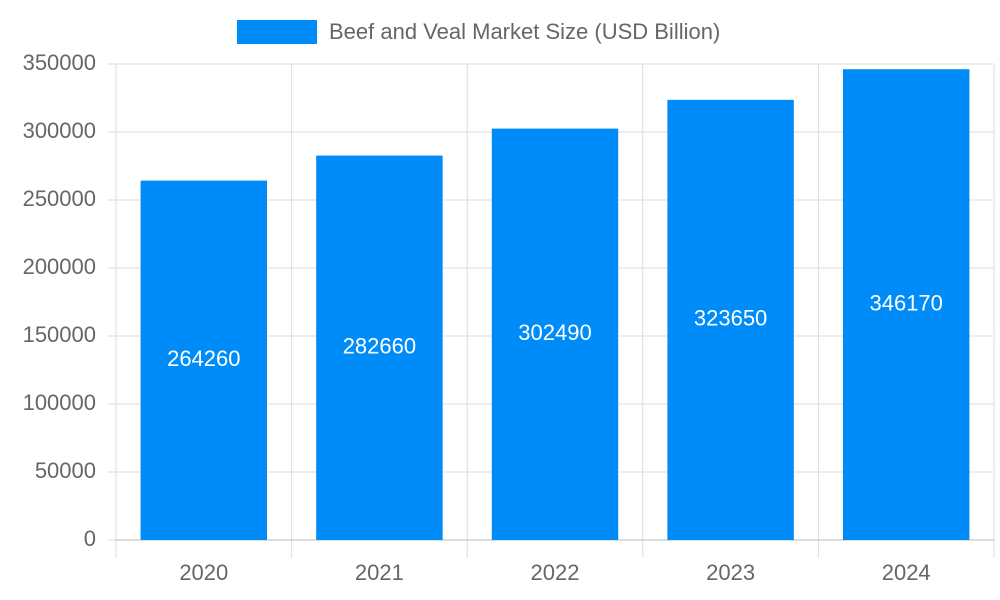 This screenshot has width=1000, height=600. Describe the element at coordinates (203, 572) in the screenshot. I see `x-tick-label: 2020` at that location.